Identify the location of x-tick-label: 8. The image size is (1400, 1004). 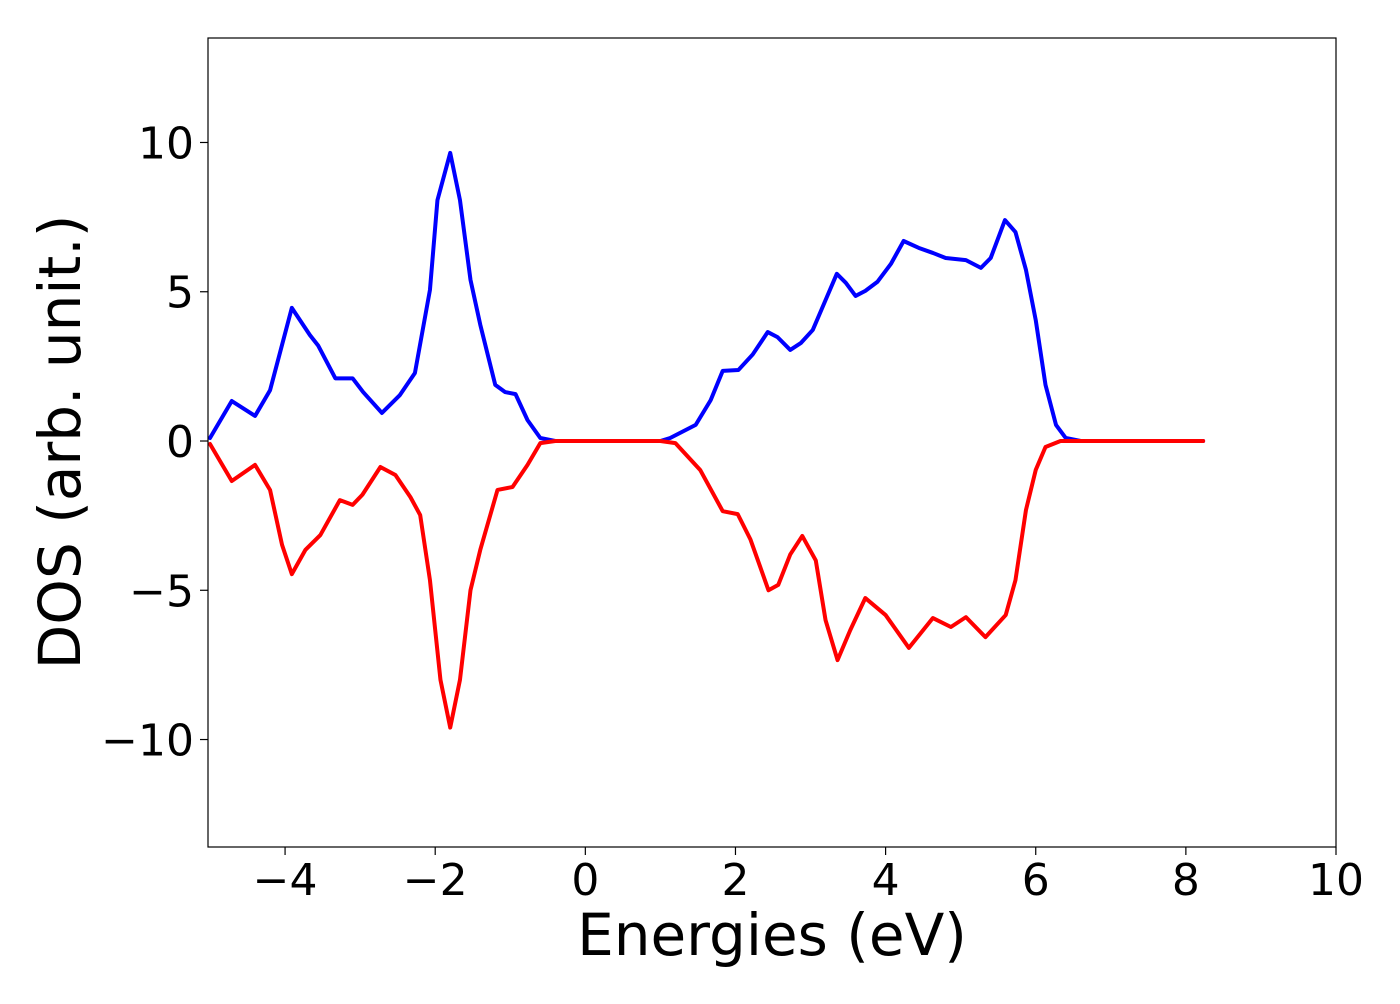
(1186, 880).